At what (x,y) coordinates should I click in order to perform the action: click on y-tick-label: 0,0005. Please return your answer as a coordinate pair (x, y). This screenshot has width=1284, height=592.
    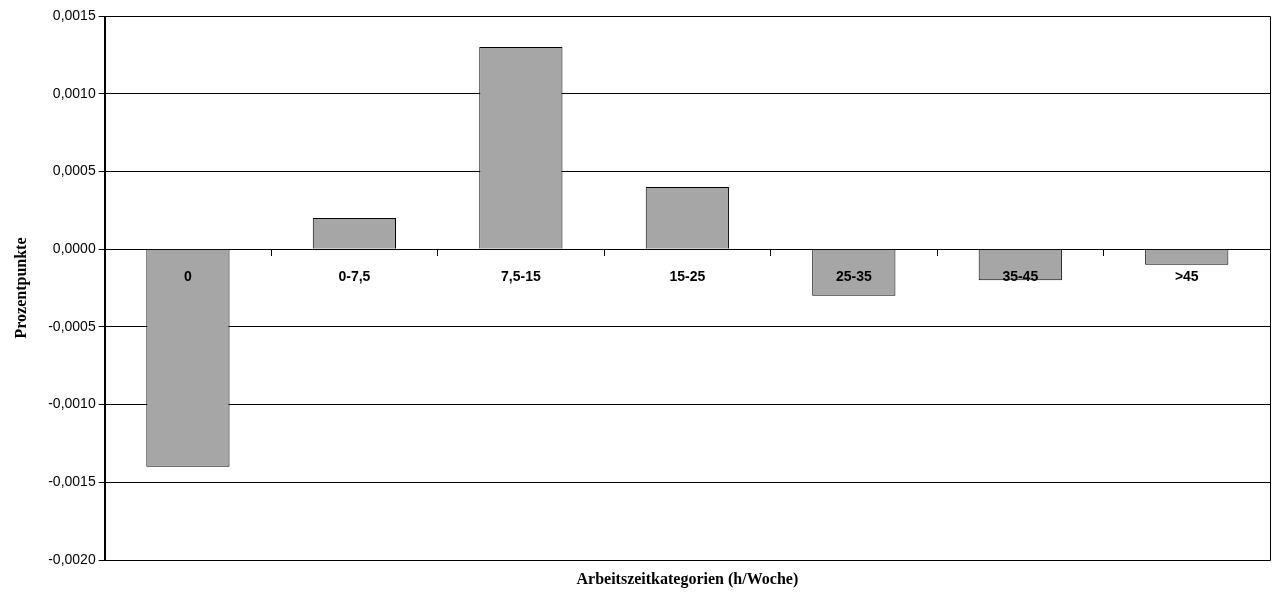
    Looking at the image, I should click on (74, 170).